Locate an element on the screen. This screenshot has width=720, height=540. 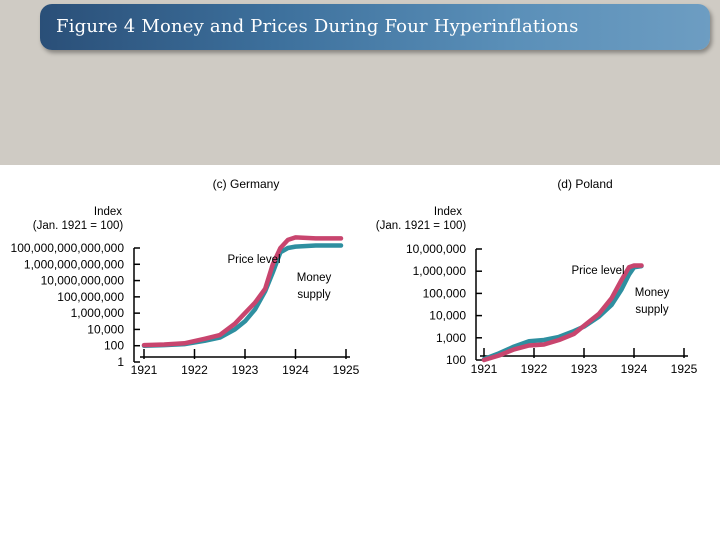
p-money-supply-line is located at coordinates (562, 312).